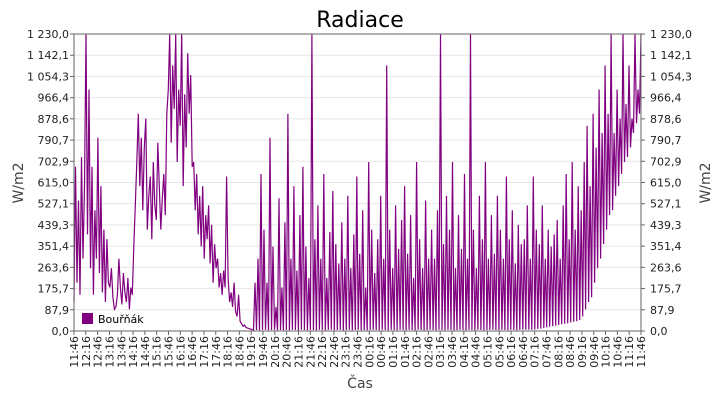  Describe the element at coordinates (666, 98) in the screenshot. I see `y-tick-label-right: 966,4` at that location.